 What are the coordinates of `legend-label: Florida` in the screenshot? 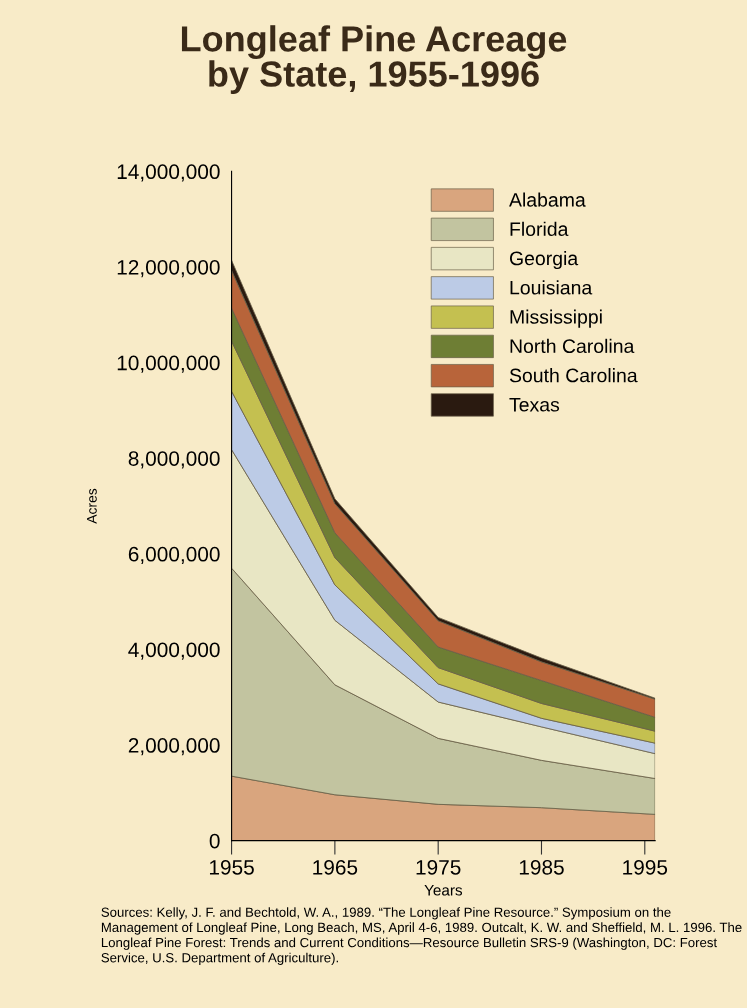 It's located at (539, 229).